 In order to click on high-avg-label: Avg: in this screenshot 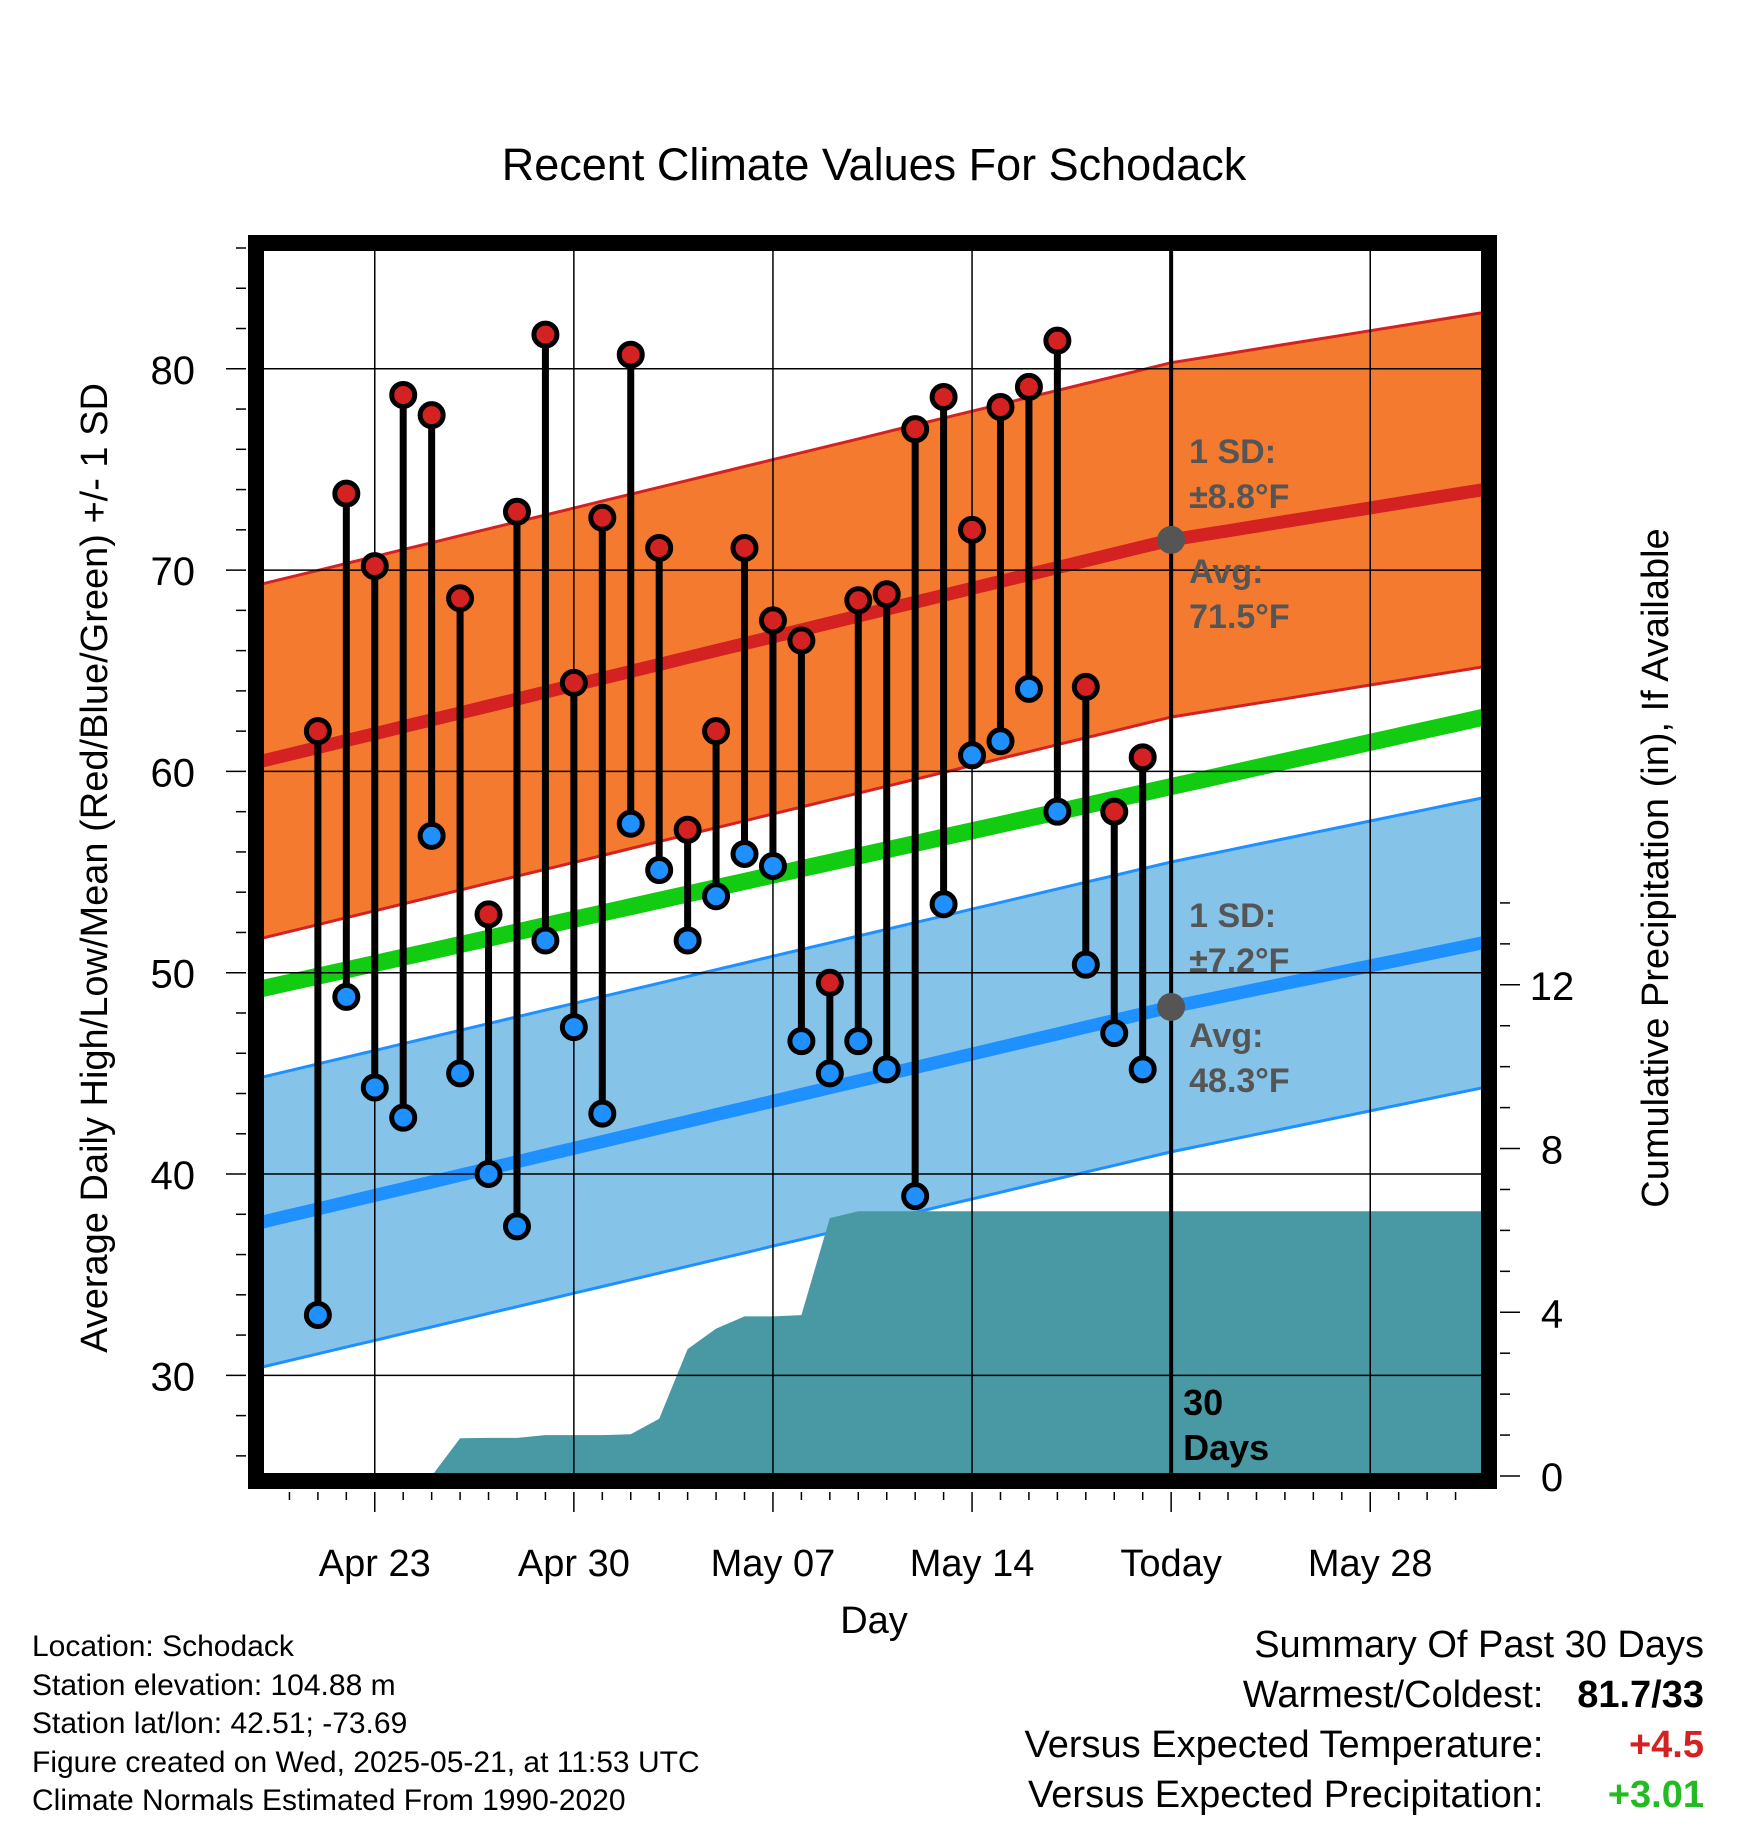, I will do `click(1226, 572)`.